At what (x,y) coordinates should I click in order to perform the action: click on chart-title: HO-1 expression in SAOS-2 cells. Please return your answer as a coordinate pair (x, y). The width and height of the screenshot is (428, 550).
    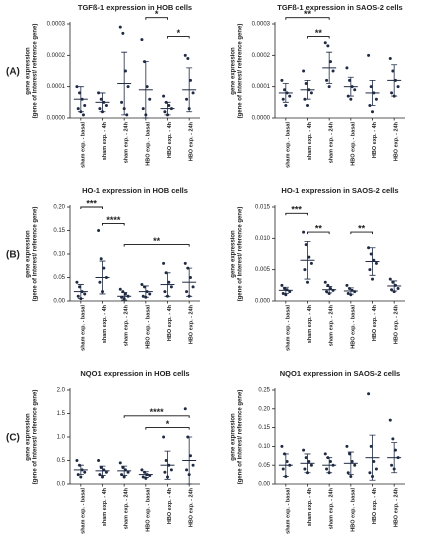
    Looking at the image, I should click on (339, 190).